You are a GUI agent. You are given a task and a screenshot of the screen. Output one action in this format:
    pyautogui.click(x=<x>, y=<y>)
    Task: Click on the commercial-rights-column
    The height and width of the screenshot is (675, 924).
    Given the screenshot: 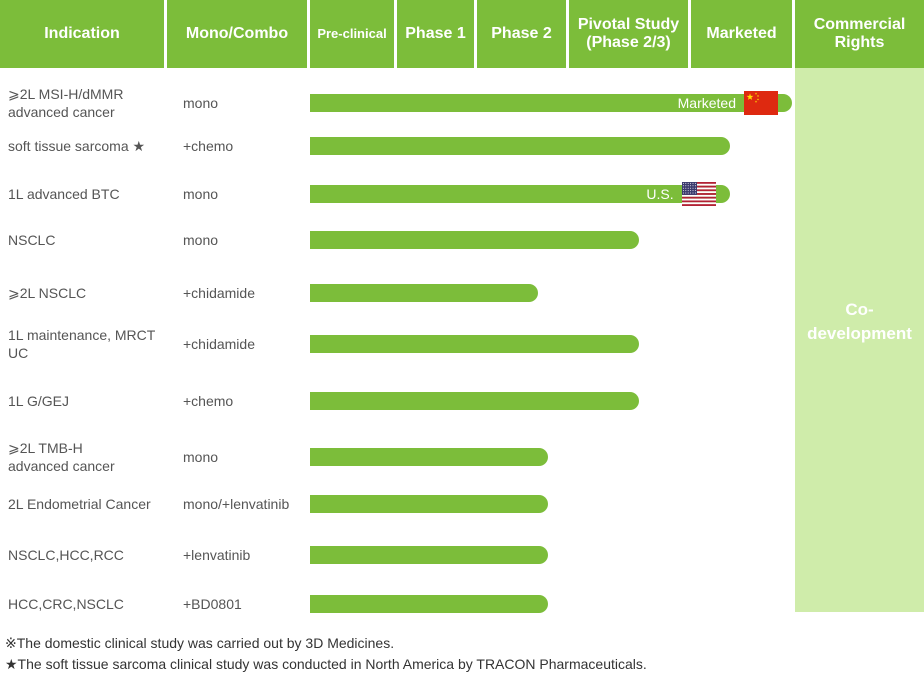 What is the action you would take?
    pyautogui.click(x=859, y=340)
    